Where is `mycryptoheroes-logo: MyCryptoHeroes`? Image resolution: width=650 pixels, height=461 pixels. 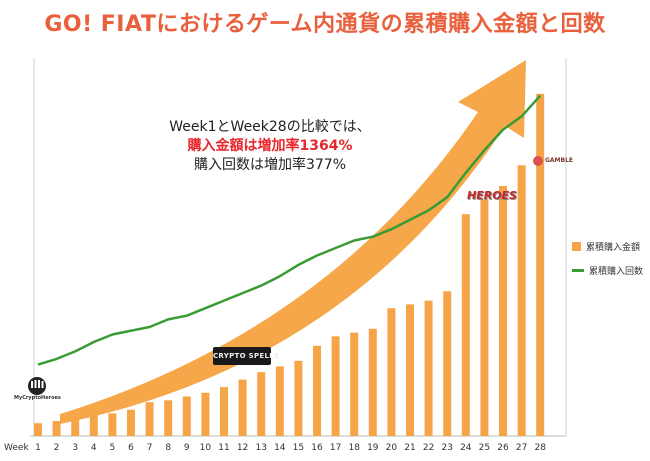
mycryptoheroes-logo: MyCryptoHeroes is located at coordinates (37, 388).